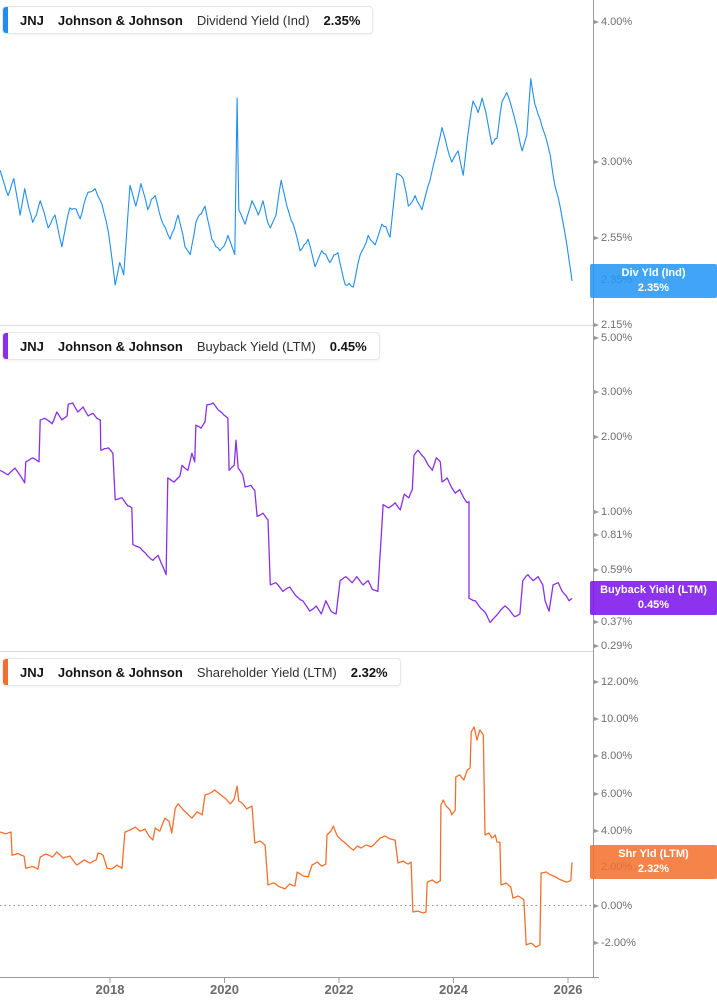 The image size is (717, 1005). What do you see at coordinates (620, 682) in the screenshot?
I see `y-tick-label: 12.00%` at bounding box center [620, 682].